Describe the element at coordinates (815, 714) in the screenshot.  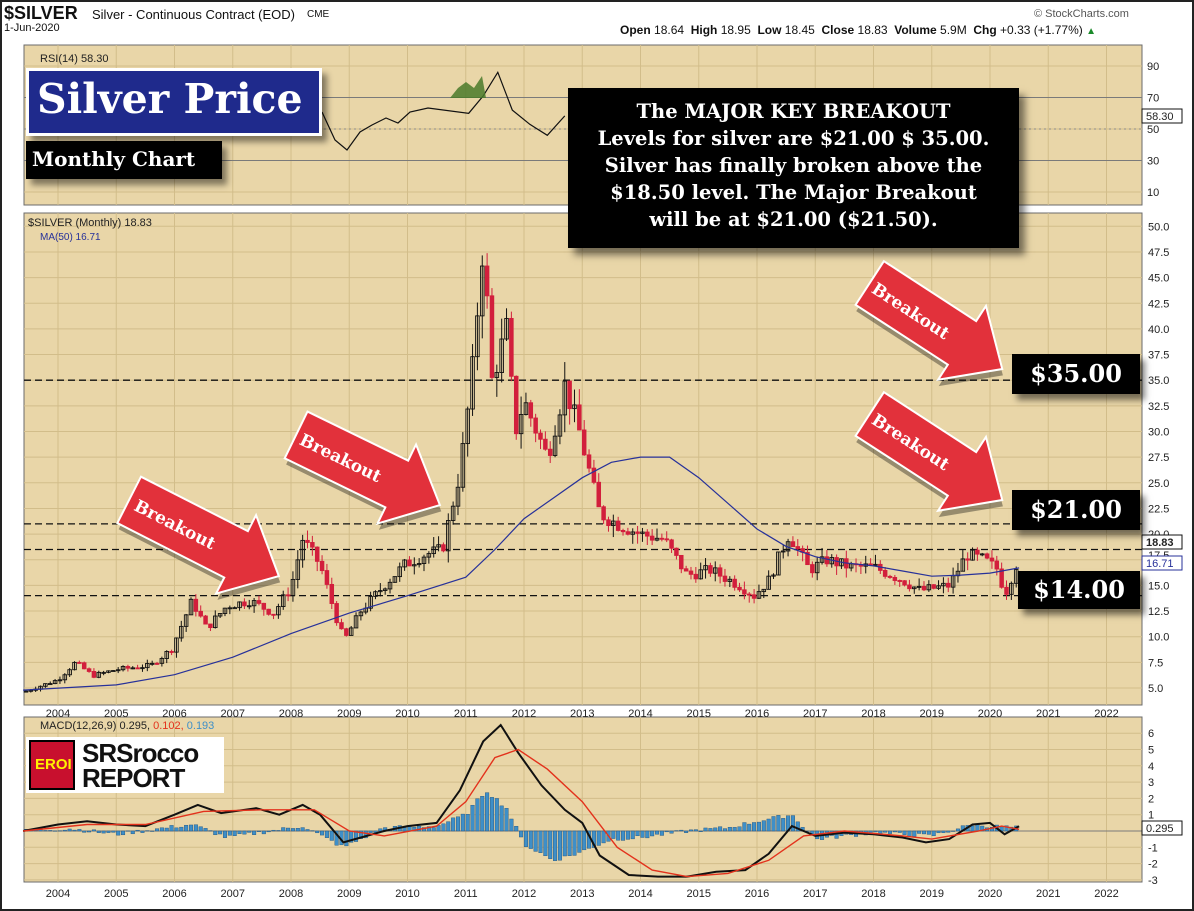
I see `x-tick-label: 2017` at that location.